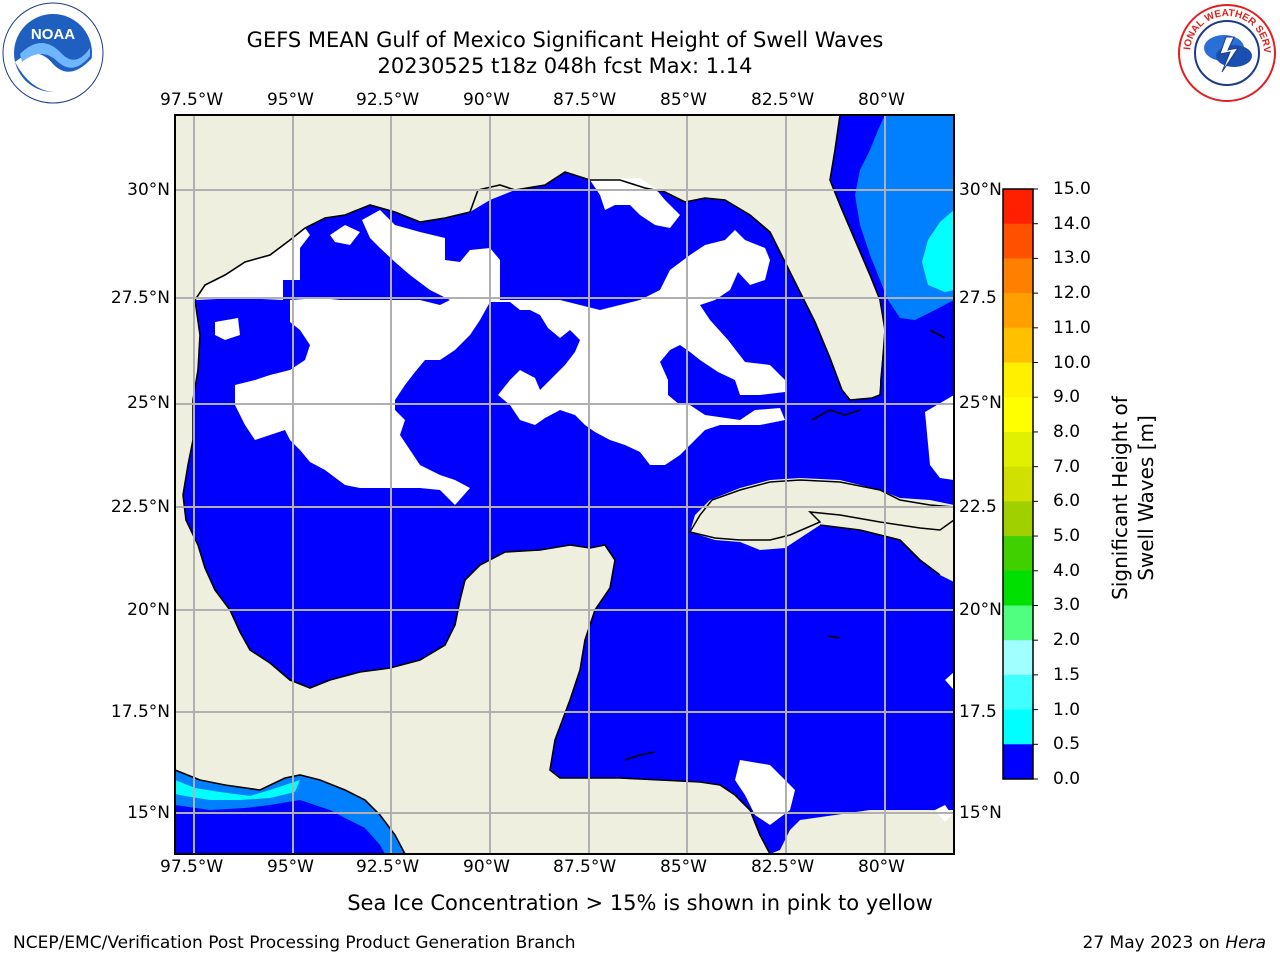  What do you see at coordinates (783, 867) in the screenshot?
I see `lon-tick-bottom: 82.5°W` at bounding box center [783, 867].